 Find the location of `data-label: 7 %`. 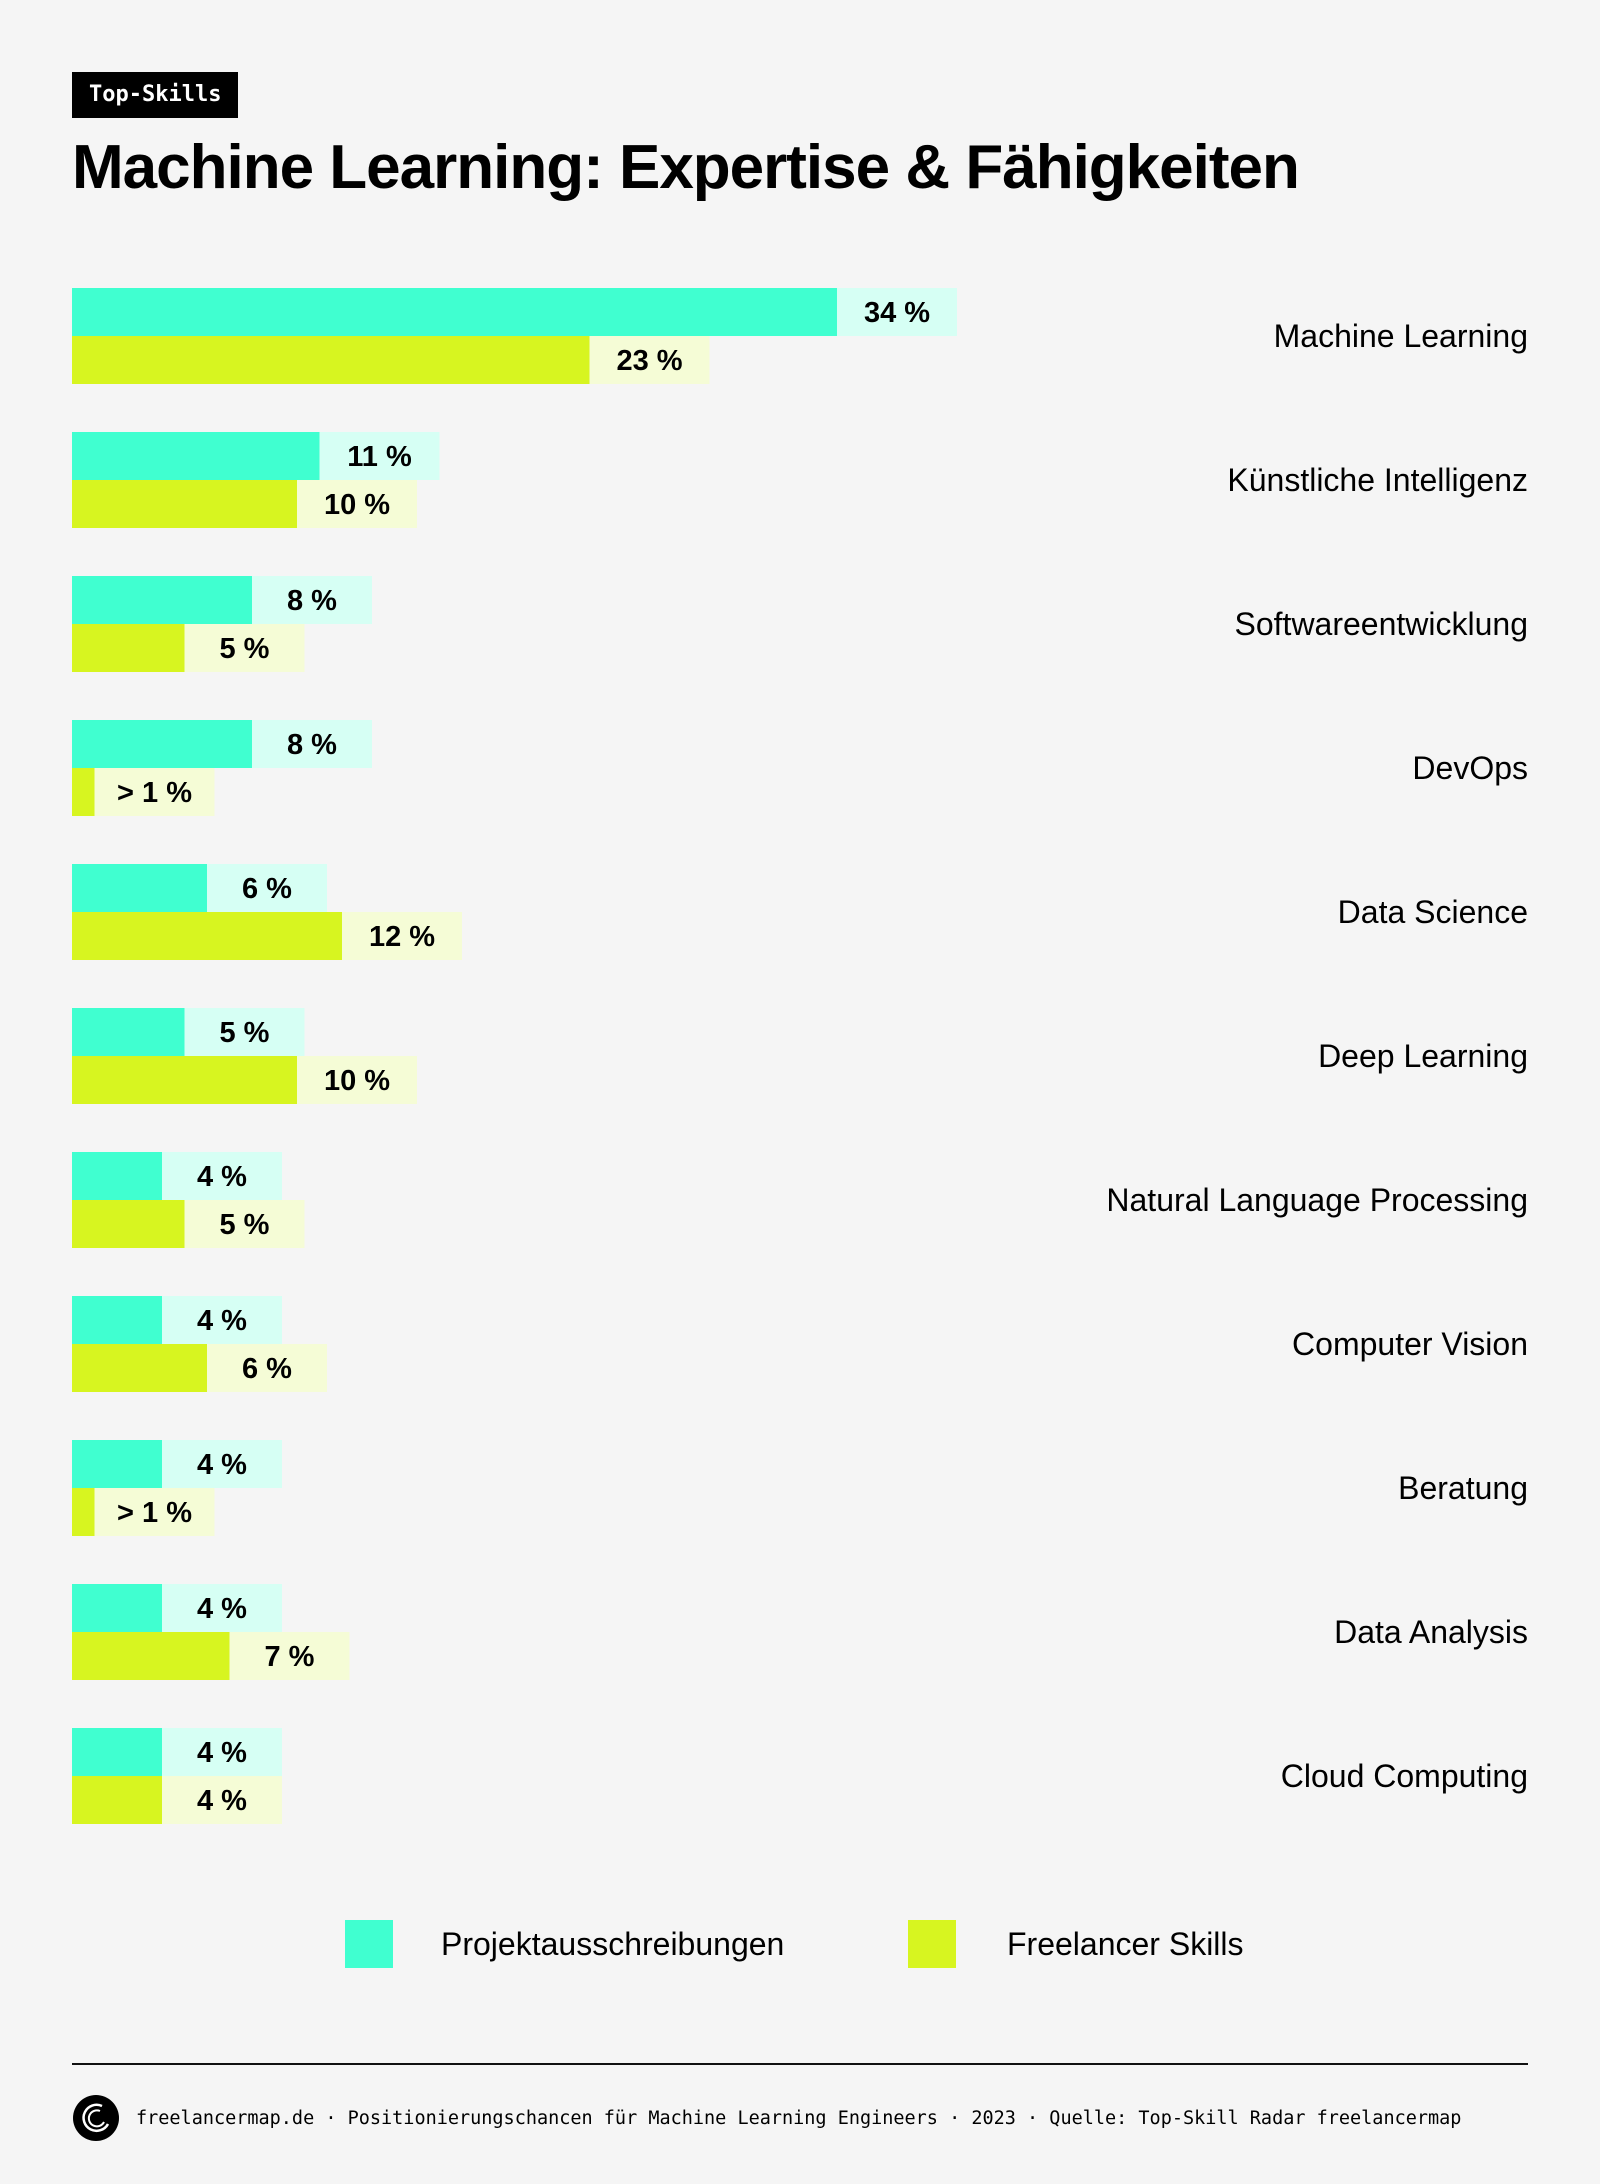

data-label: 7 % is located at coordinates (290, 1657).